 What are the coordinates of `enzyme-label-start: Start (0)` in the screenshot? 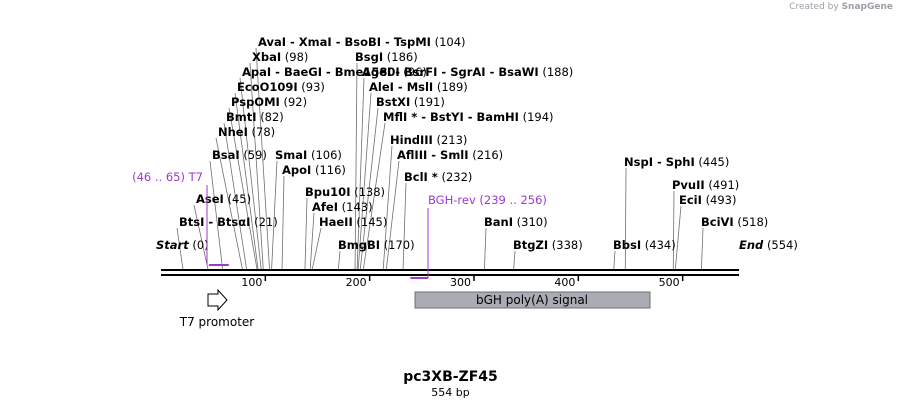 It's located at (182, 245).